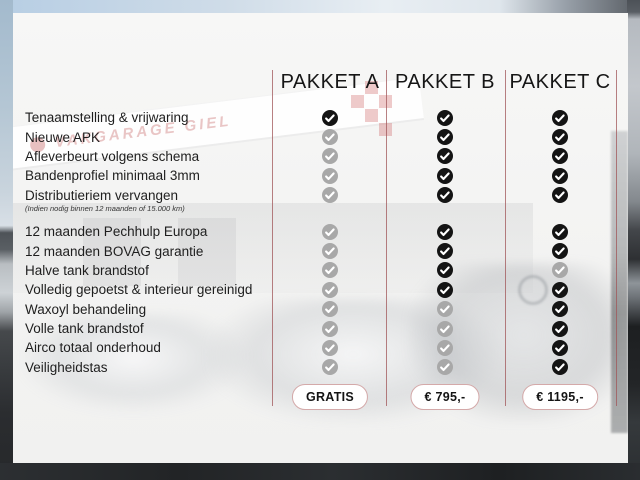 The image size is (640, 480). What do you see at coordinates (63, 137) in the screenshot?
I see `feature-label: Nieuwe APK` at bounding box center [63, 137].